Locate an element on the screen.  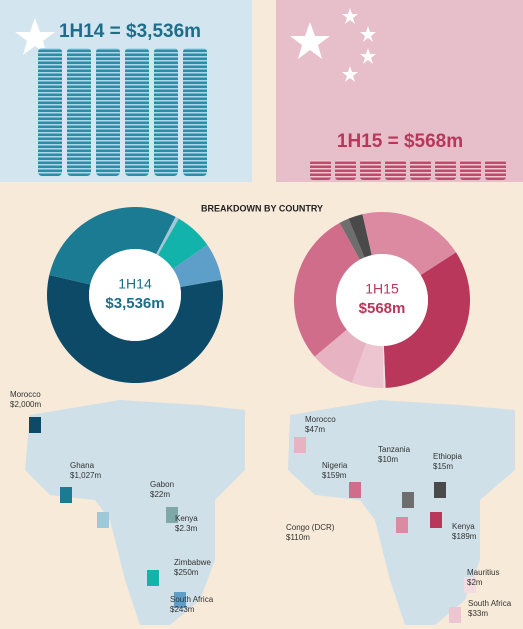
country-value: $2,000m is located at coordinates (25, 404).